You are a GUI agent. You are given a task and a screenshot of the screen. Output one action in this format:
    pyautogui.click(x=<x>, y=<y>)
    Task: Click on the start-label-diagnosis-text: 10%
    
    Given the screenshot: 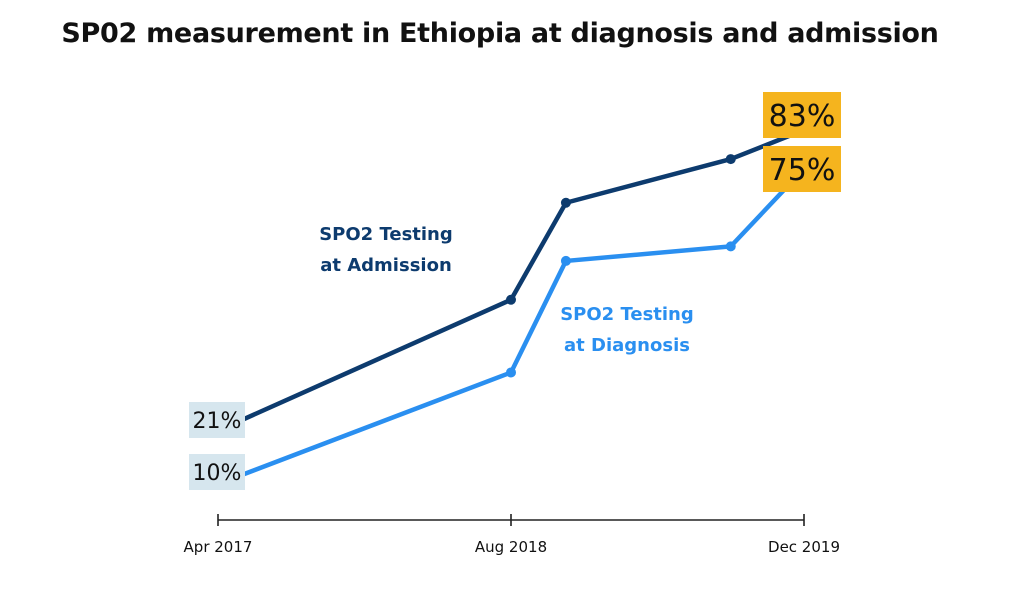 What is the action you would take?
    pyautogui.click(x=217, y=473)
    